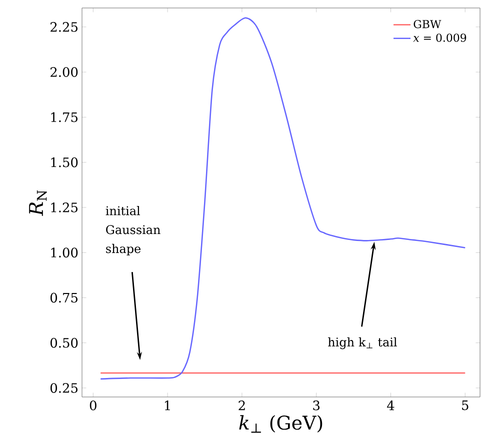 This screenshot has height=446, width=481. What do you see at coordinates (64, 253) in the screenshot?
I see `y-tick-label: 1.00` at bounding box center [64, 253].